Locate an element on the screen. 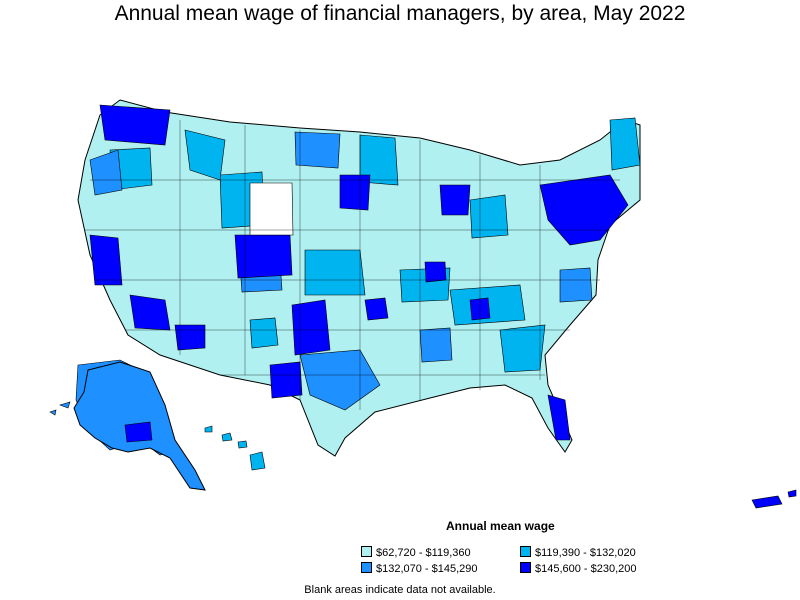 The image size is (800, 600). legend-item-band-3: $132,070 - $145,290 is located at coordinates (419, 568).